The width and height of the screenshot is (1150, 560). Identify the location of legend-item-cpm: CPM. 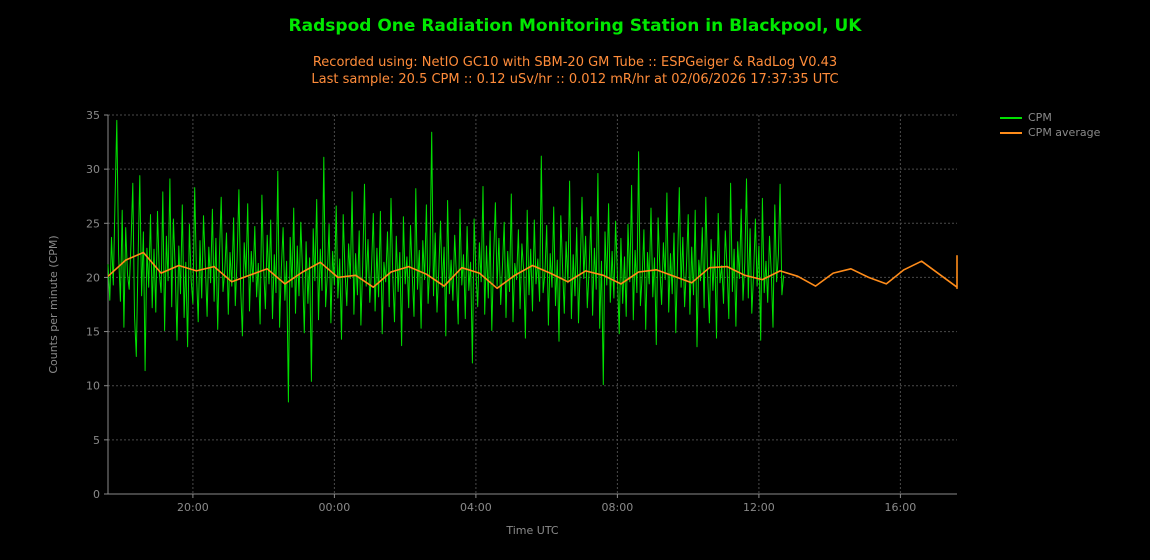
(1050, 117).